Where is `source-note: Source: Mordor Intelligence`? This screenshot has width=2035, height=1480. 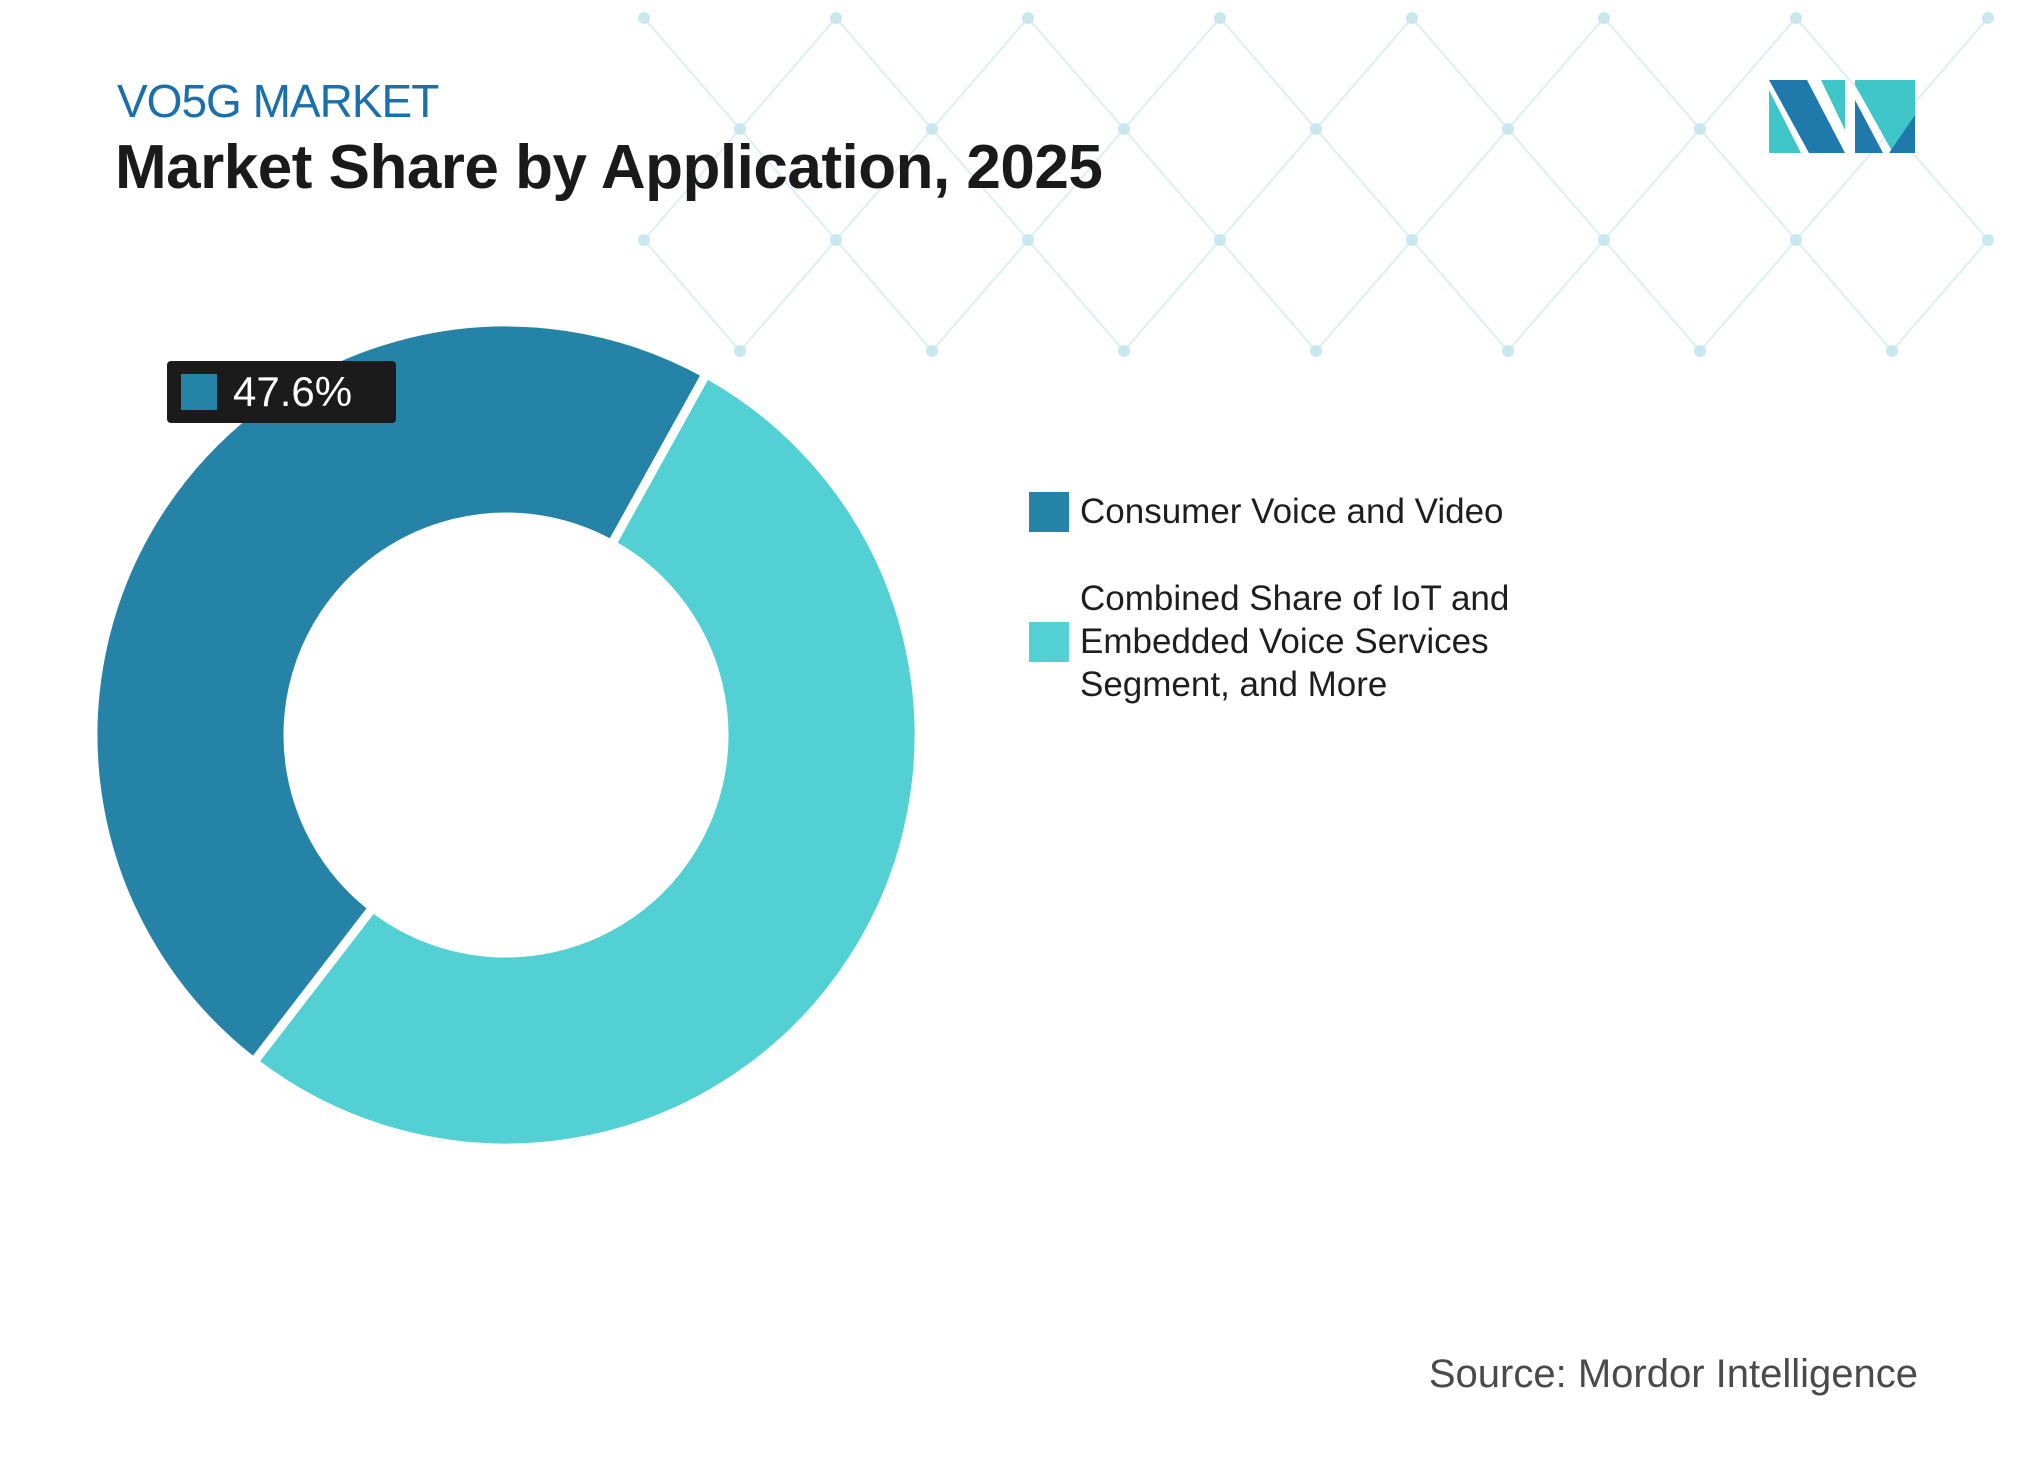
source-note: Source: Mordor Intelligence is located at coordinates (1673, 1374).